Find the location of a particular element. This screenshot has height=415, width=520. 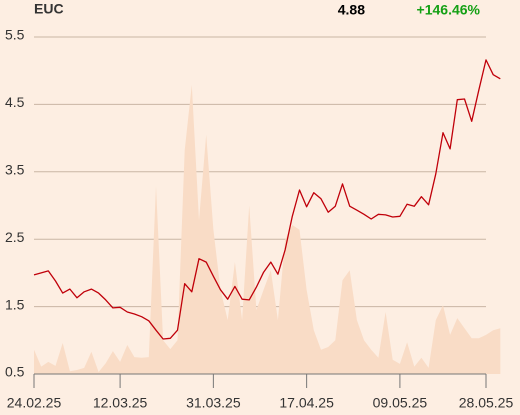

y-tick-label: 3.5 is located at coordinates (15, 170).